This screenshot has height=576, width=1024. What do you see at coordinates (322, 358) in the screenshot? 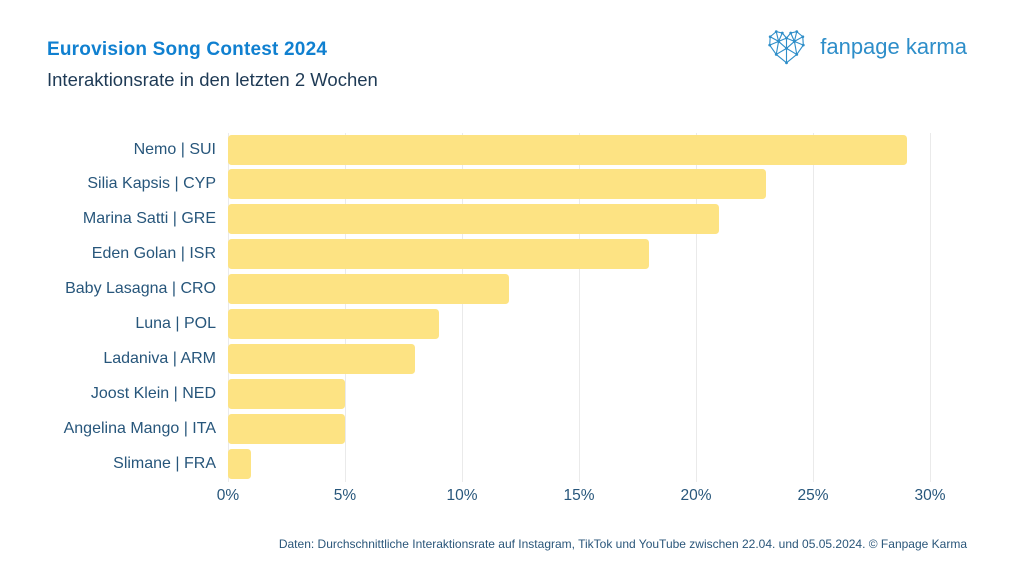
I see `bar-Ladaniva | ARM` at bounding box center [322, 358].